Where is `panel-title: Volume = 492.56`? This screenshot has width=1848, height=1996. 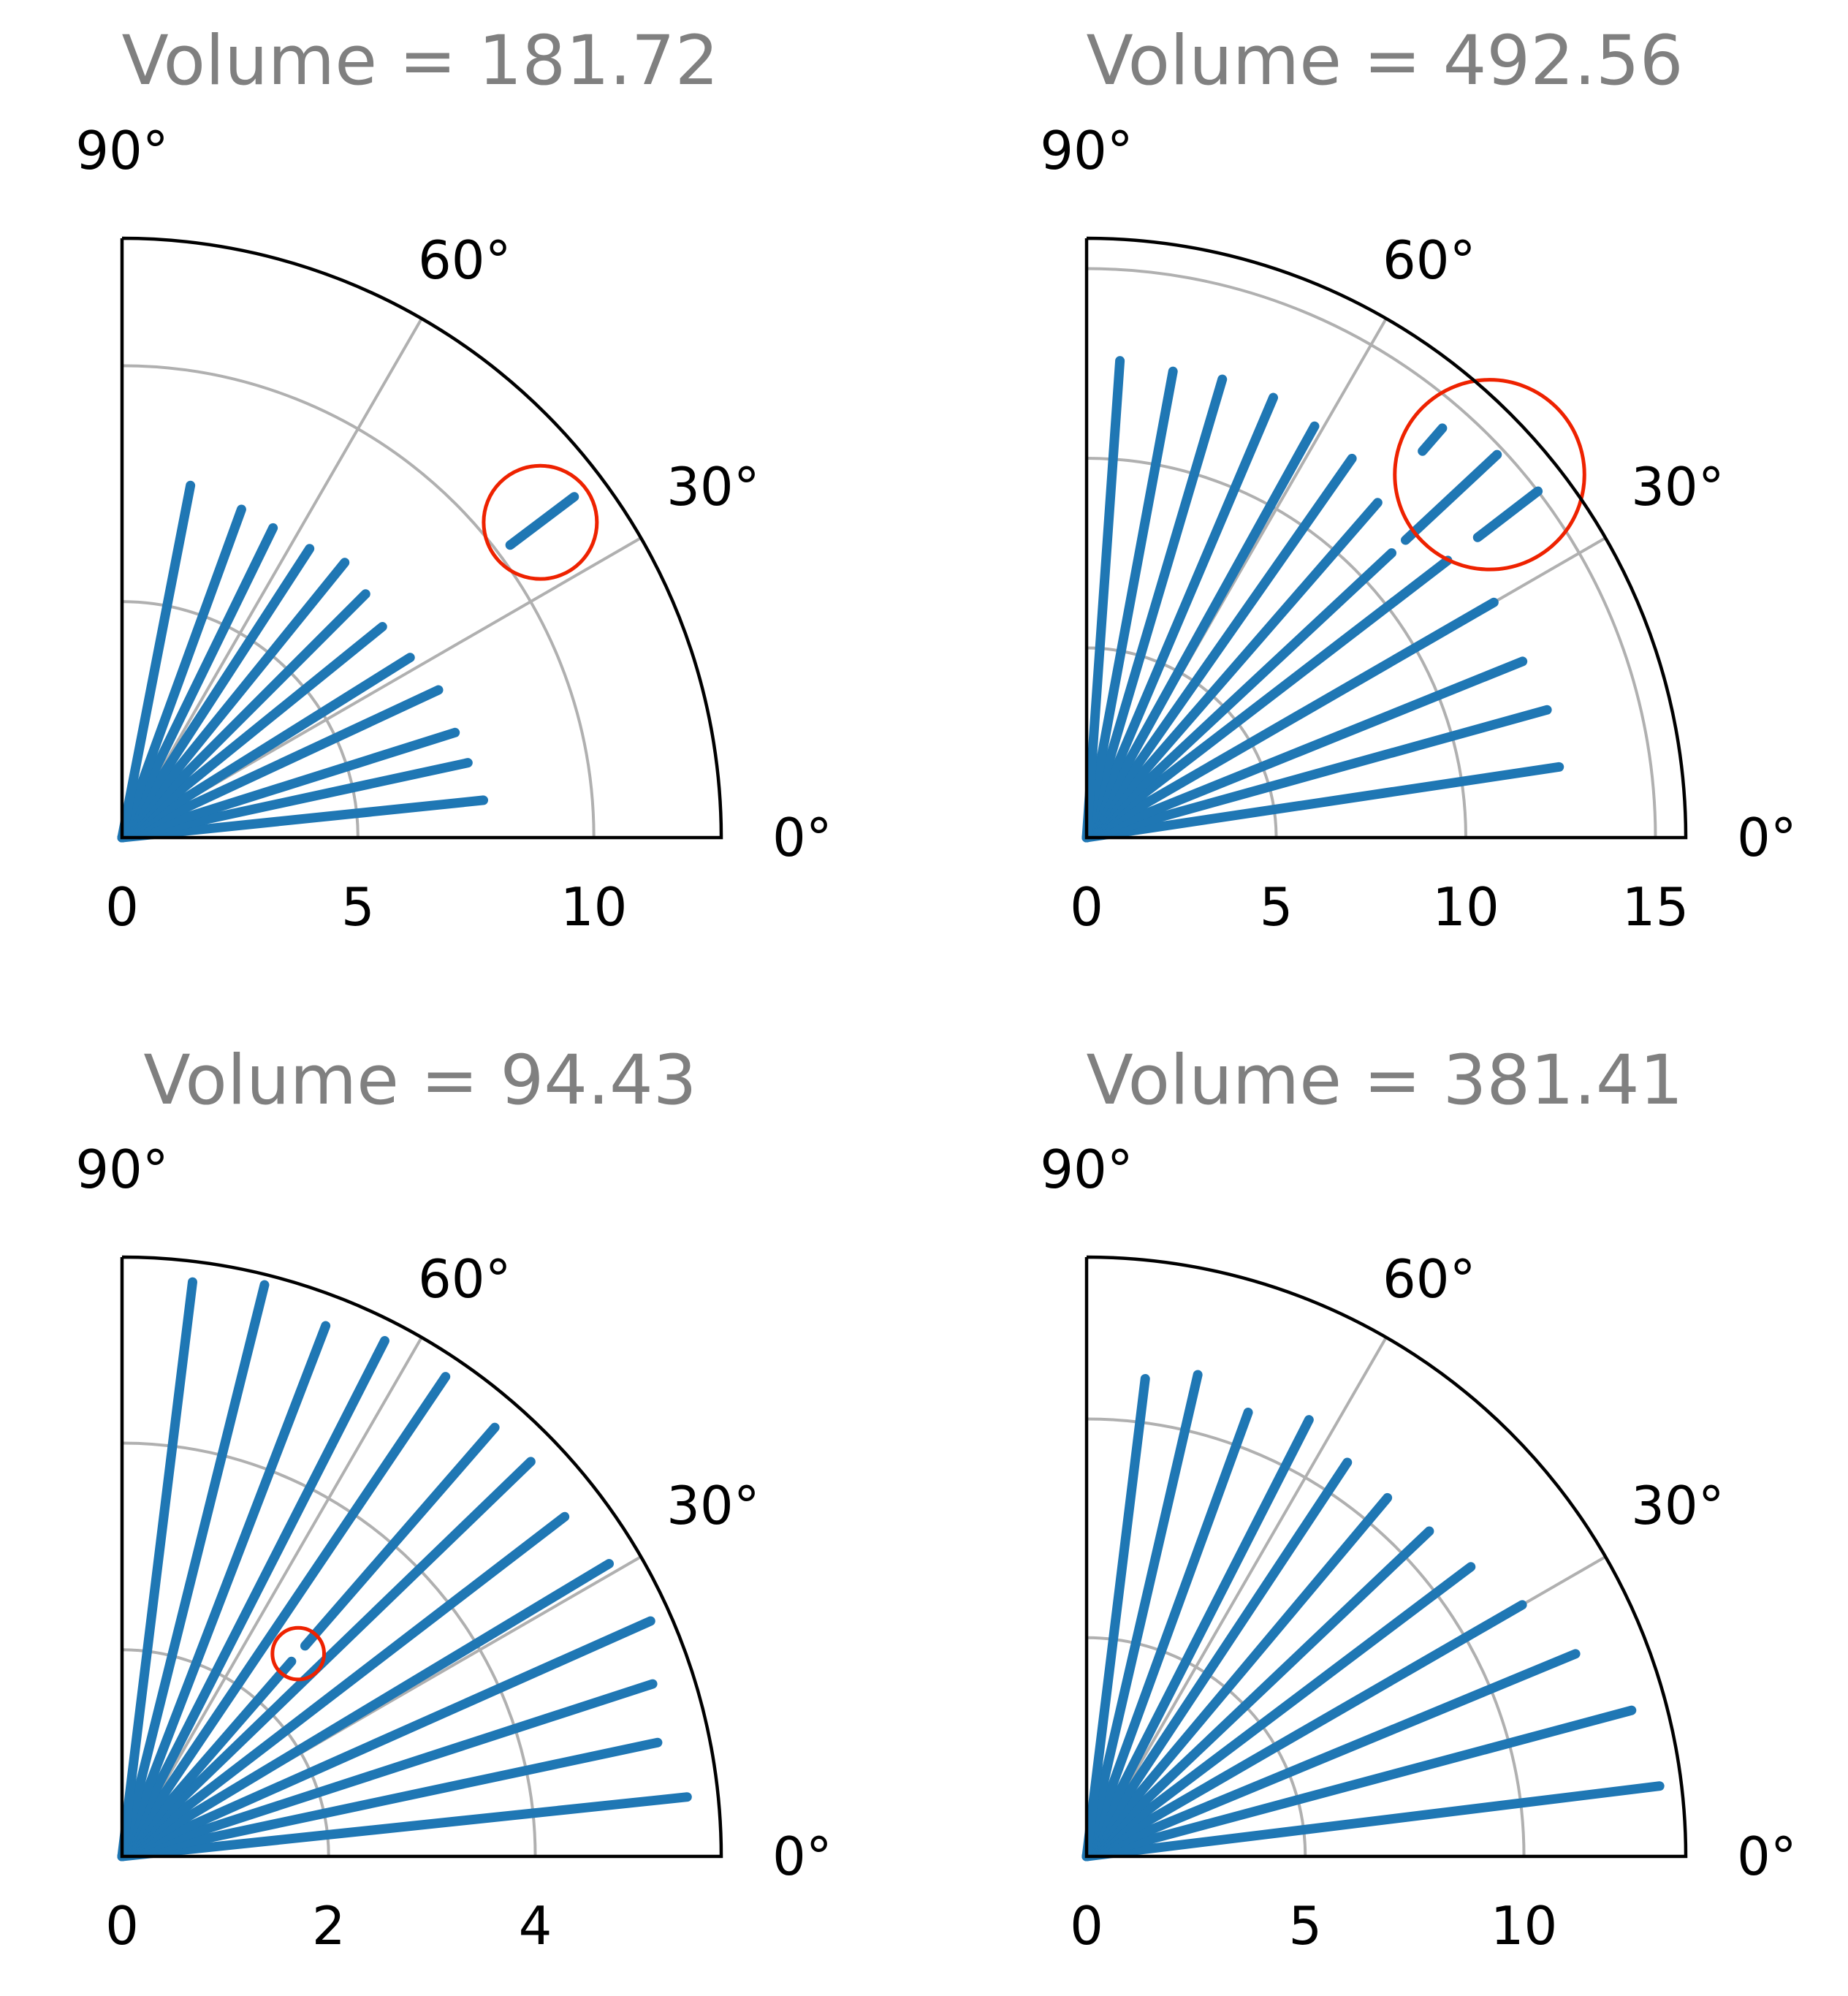 panel-title: Volume = 492.56 is located at coordinates (1384, 61).